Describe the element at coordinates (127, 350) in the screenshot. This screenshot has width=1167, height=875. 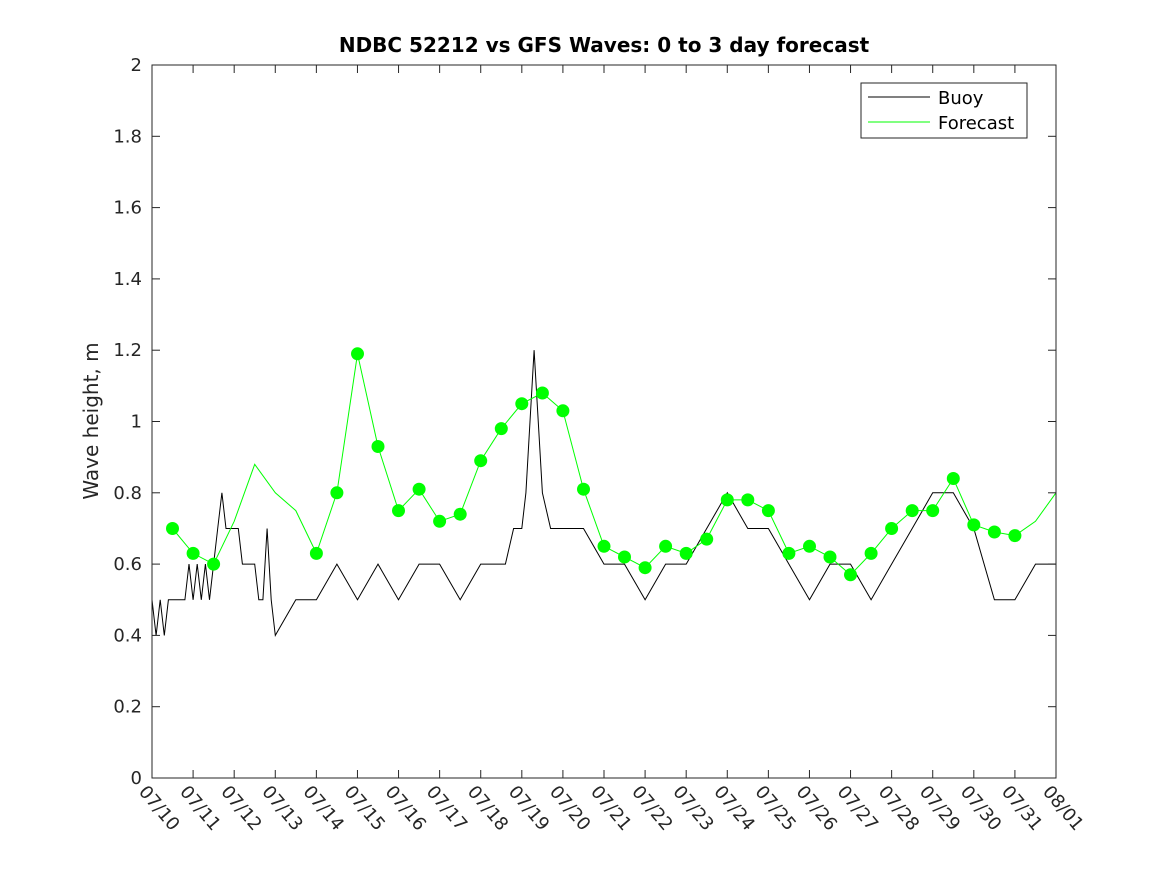
I see `y-tick-label: 1.2` at that location.